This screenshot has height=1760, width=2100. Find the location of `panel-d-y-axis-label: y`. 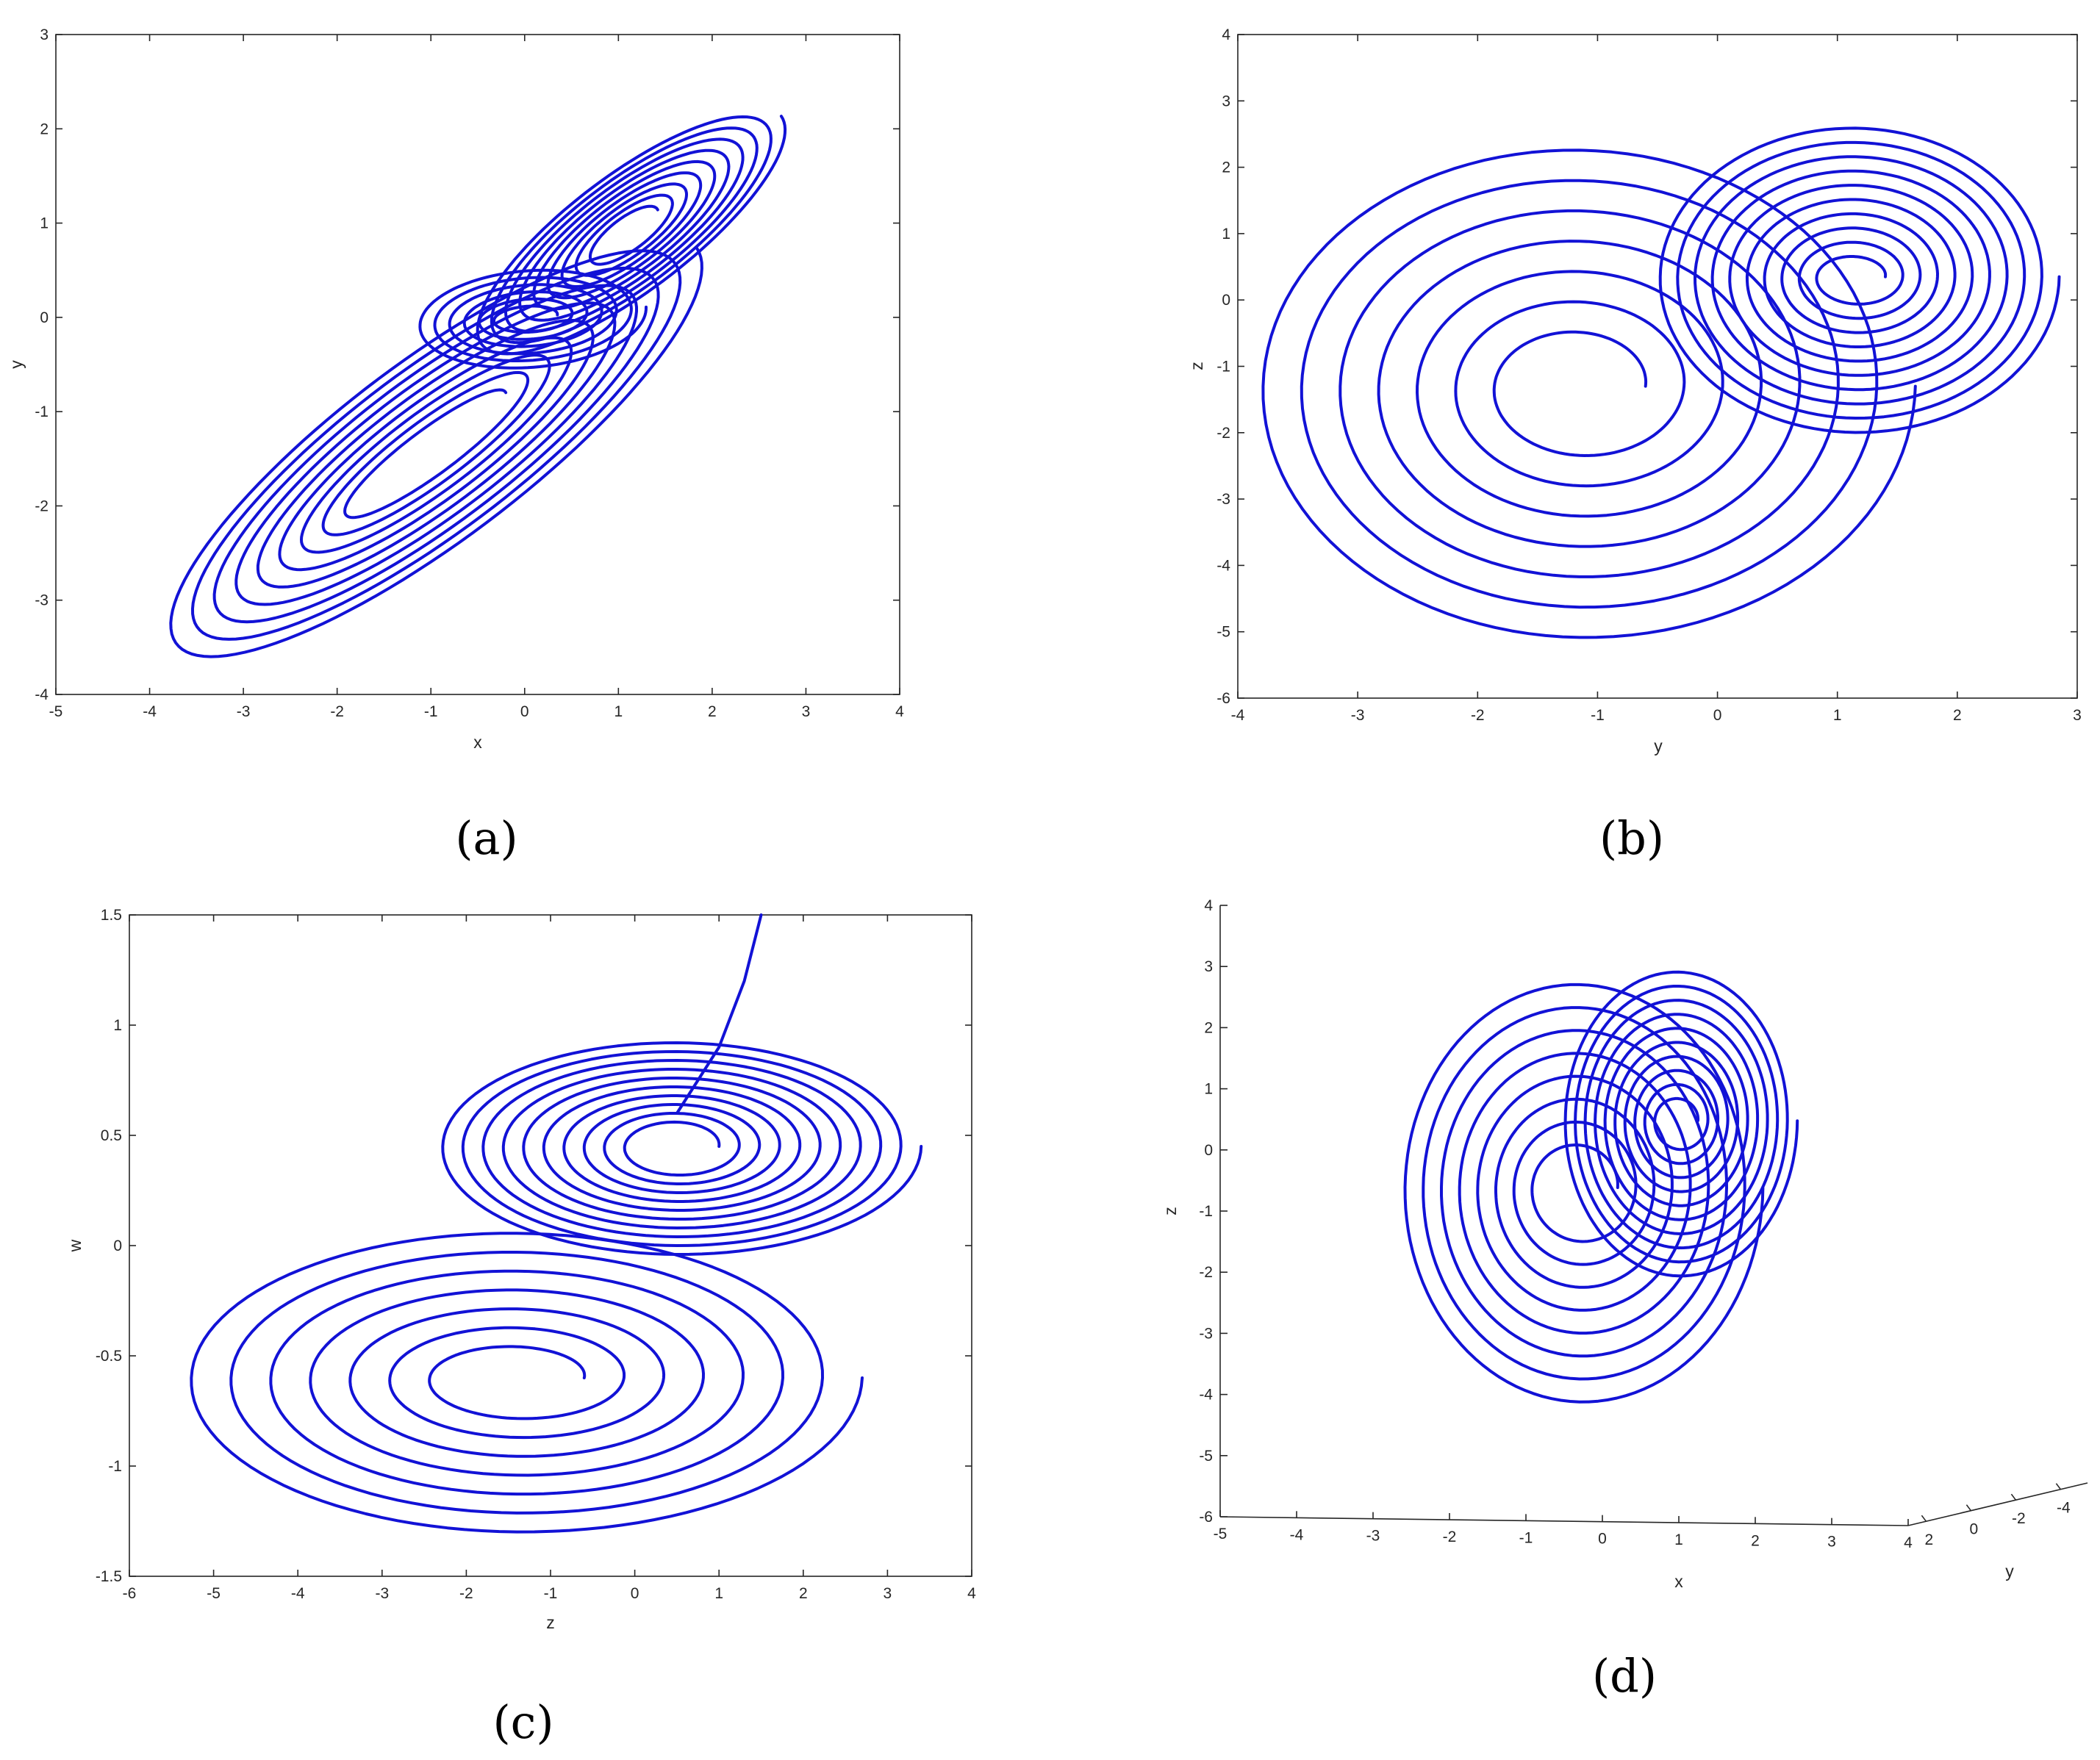

panel-d-y-axis-label: y is located at coordinates (2009, 1572).